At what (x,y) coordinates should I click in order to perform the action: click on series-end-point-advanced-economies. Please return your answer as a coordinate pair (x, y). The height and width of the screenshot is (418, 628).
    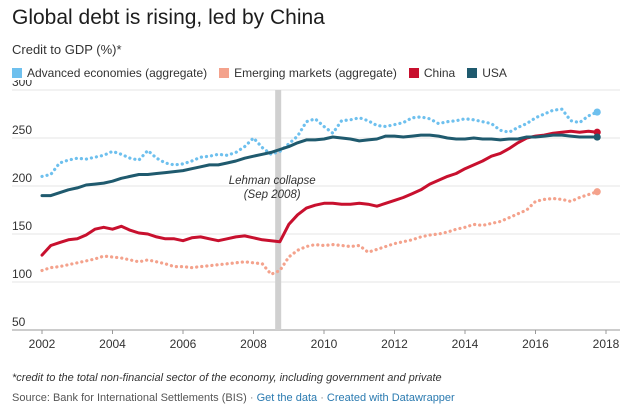
    Looking at the image, I should click on (597, 112).